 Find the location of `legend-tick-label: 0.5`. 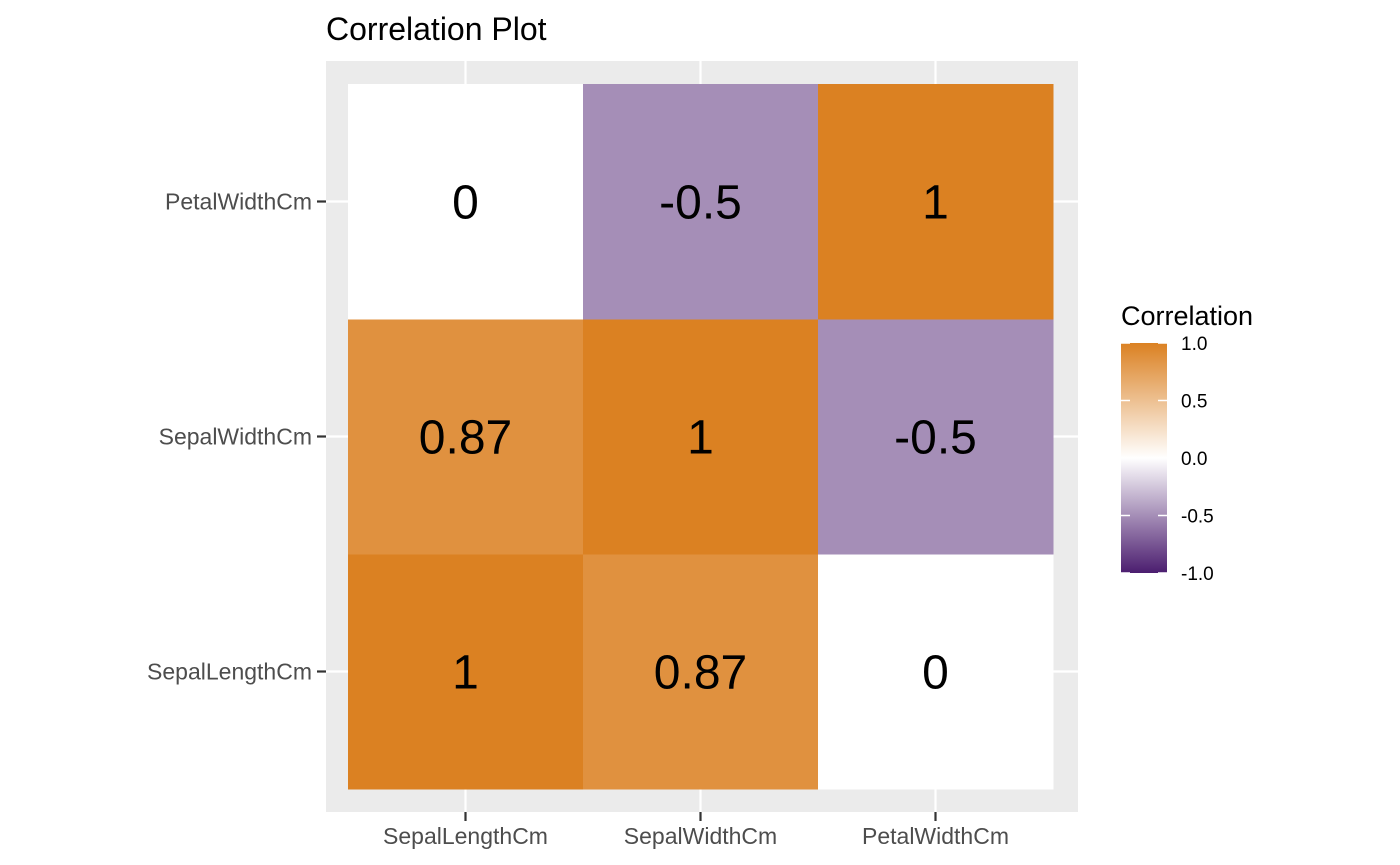

legend-tick-label: 0.5 is located at coordinates (1194, 402).